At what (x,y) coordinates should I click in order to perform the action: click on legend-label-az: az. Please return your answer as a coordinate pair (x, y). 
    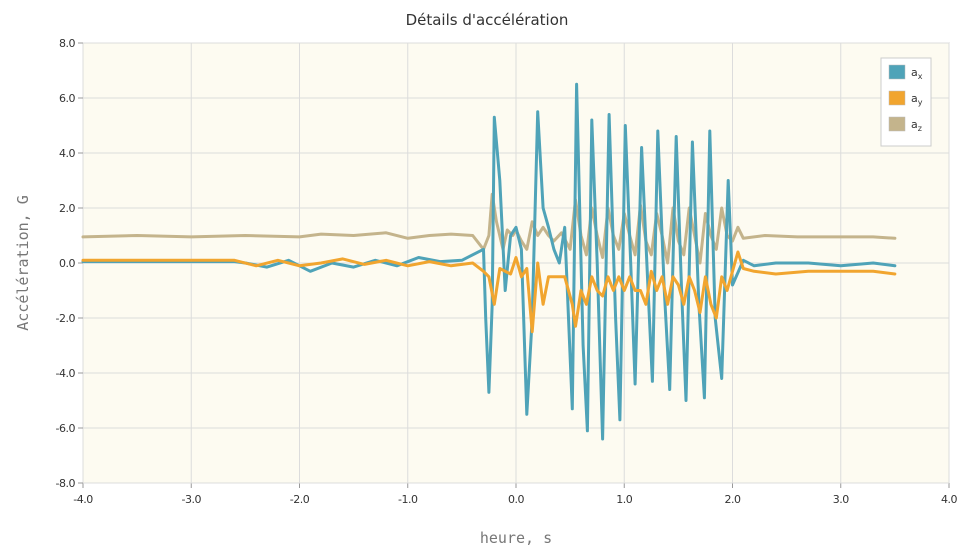
    Looking at the image, I should click on (916, 125).